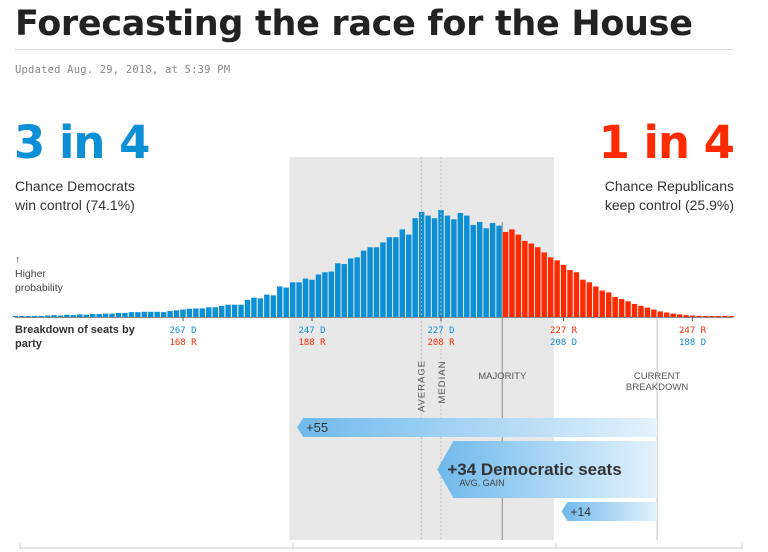 The width and height of the screenshot is (768, 552). What do you see at coordinates (30, 274) in the screenshot?
I see `y-label-higher: Higher` at bounding box center [30, 274].